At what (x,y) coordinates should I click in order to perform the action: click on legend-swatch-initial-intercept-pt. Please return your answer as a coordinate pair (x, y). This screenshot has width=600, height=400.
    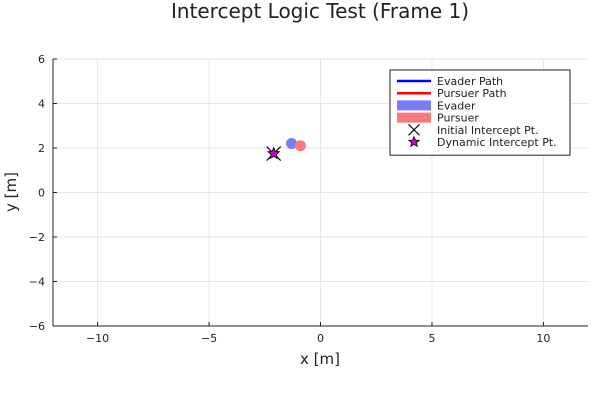
    Looking at the image, I should click on (414, 129).